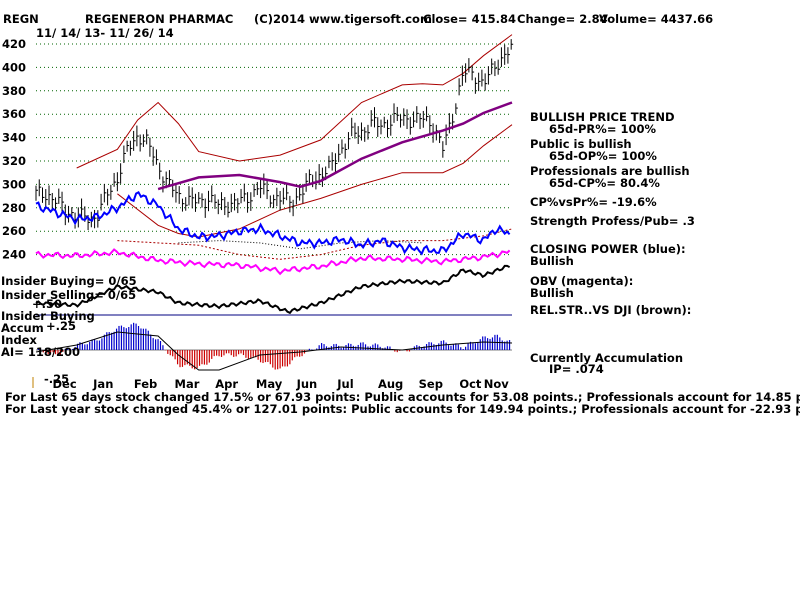  Describe the element at coordinates (187, 384) in the screenshot. I see `x-tick-label: Mar` at that location.